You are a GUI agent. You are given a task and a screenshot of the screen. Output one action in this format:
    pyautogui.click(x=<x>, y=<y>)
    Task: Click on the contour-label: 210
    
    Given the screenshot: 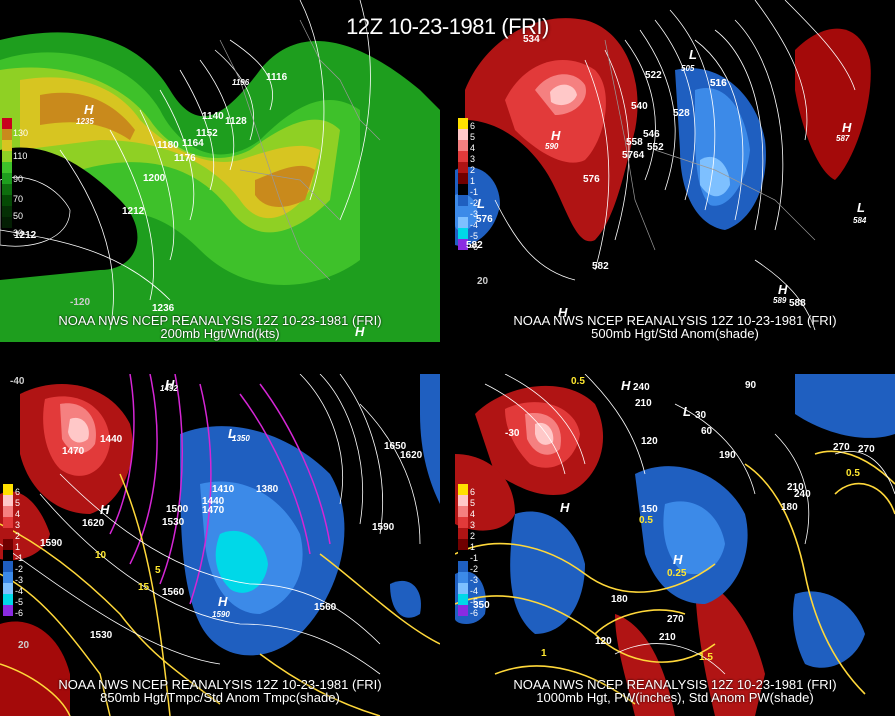 What is the action you would take?
    pyautogui.click(x=667, y=637)
    